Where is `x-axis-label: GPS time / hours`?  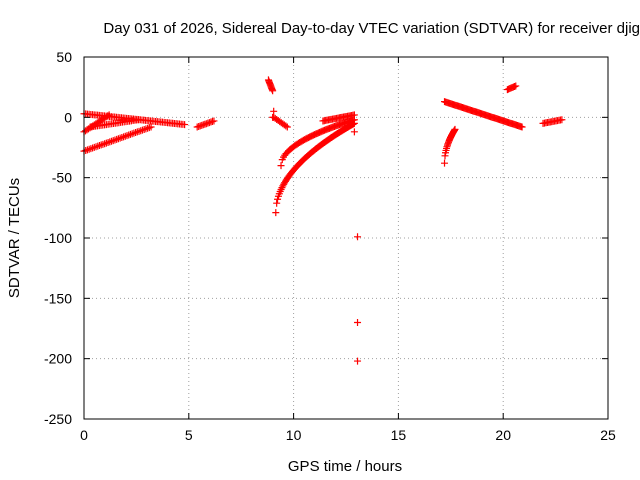 x-axis-label: GPS time / hours is located at coordinates (345, 466).